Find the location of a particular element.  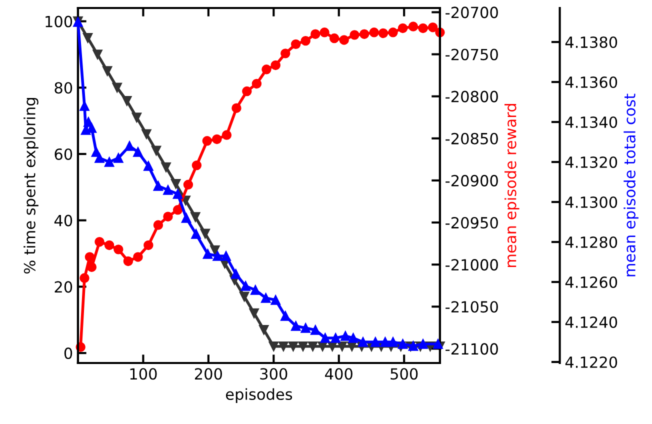

y-tick-label: 0 is located at coordinates (68, 354).